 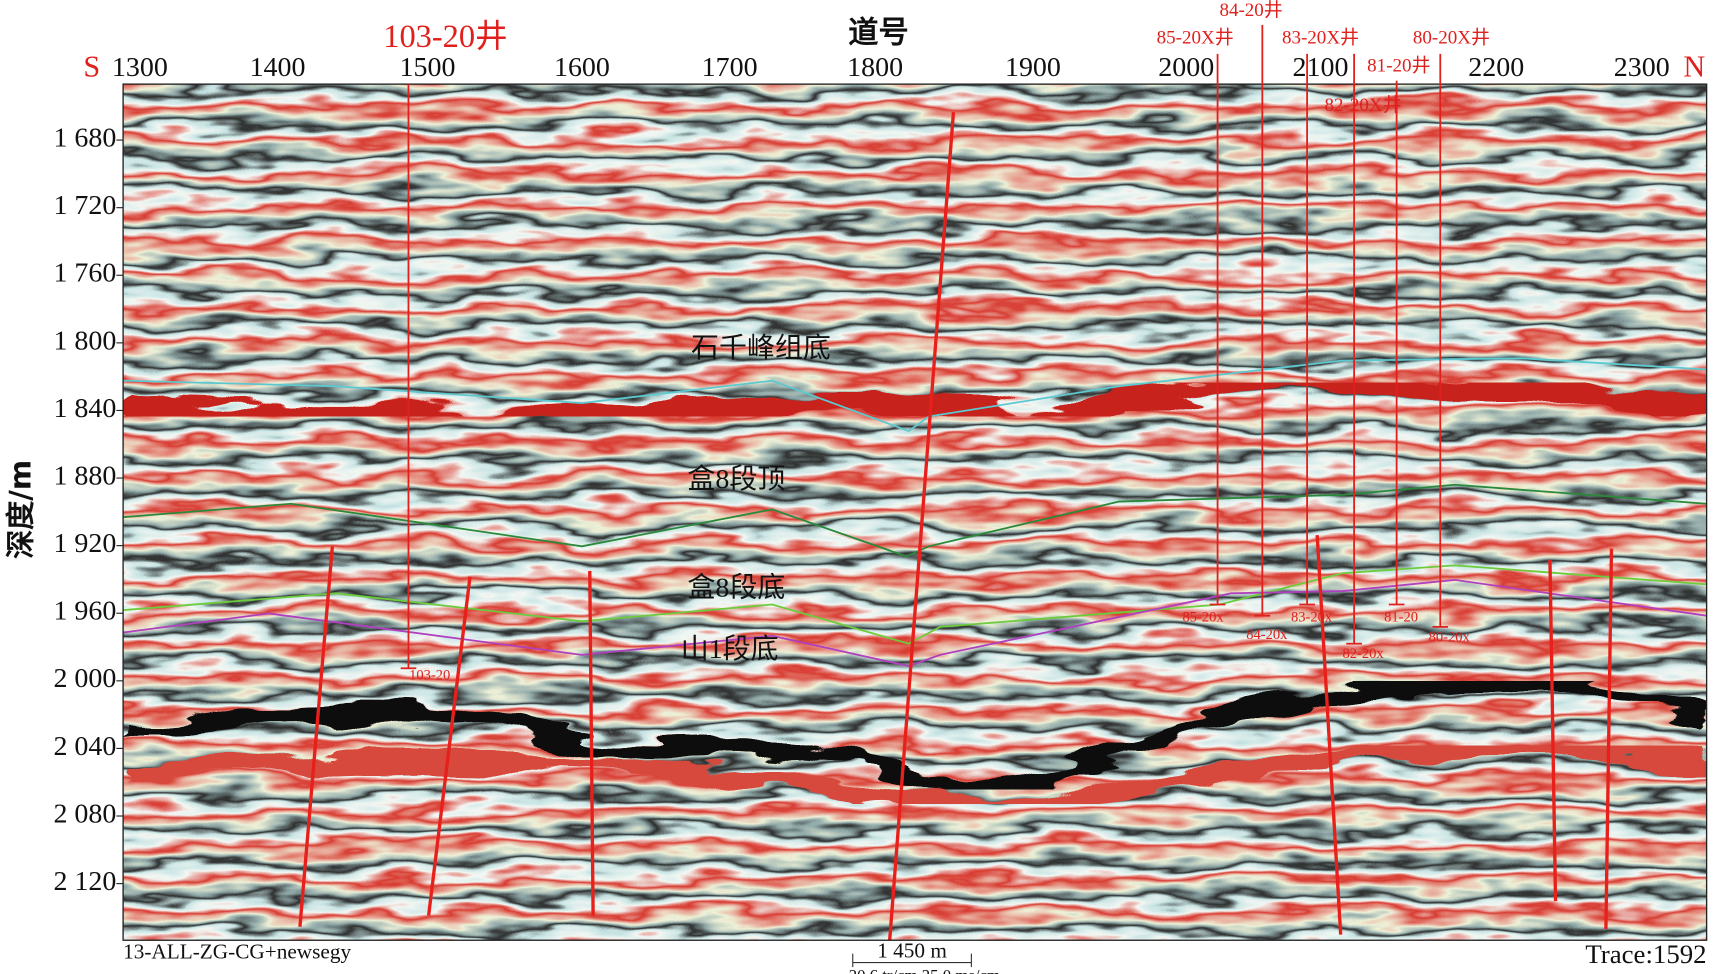 I want to click on y-tick-label: 2 040, so click(x=84, y=746).